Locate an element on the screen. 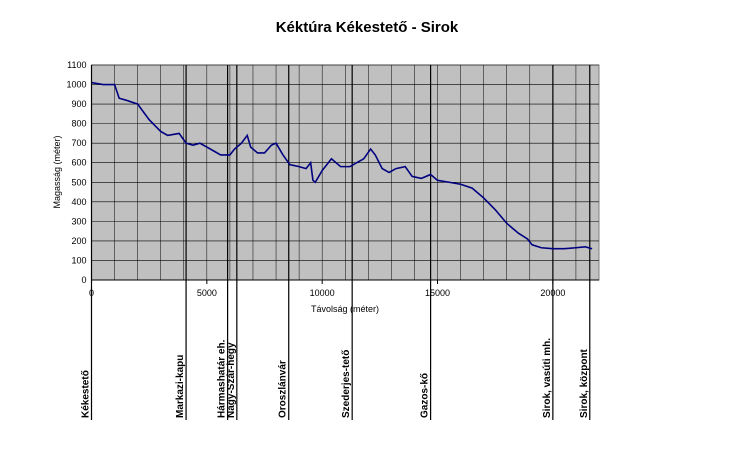 This screenshot has width=738, height=463. x-tick-label: 10000 is located at coordinates (322, 293).